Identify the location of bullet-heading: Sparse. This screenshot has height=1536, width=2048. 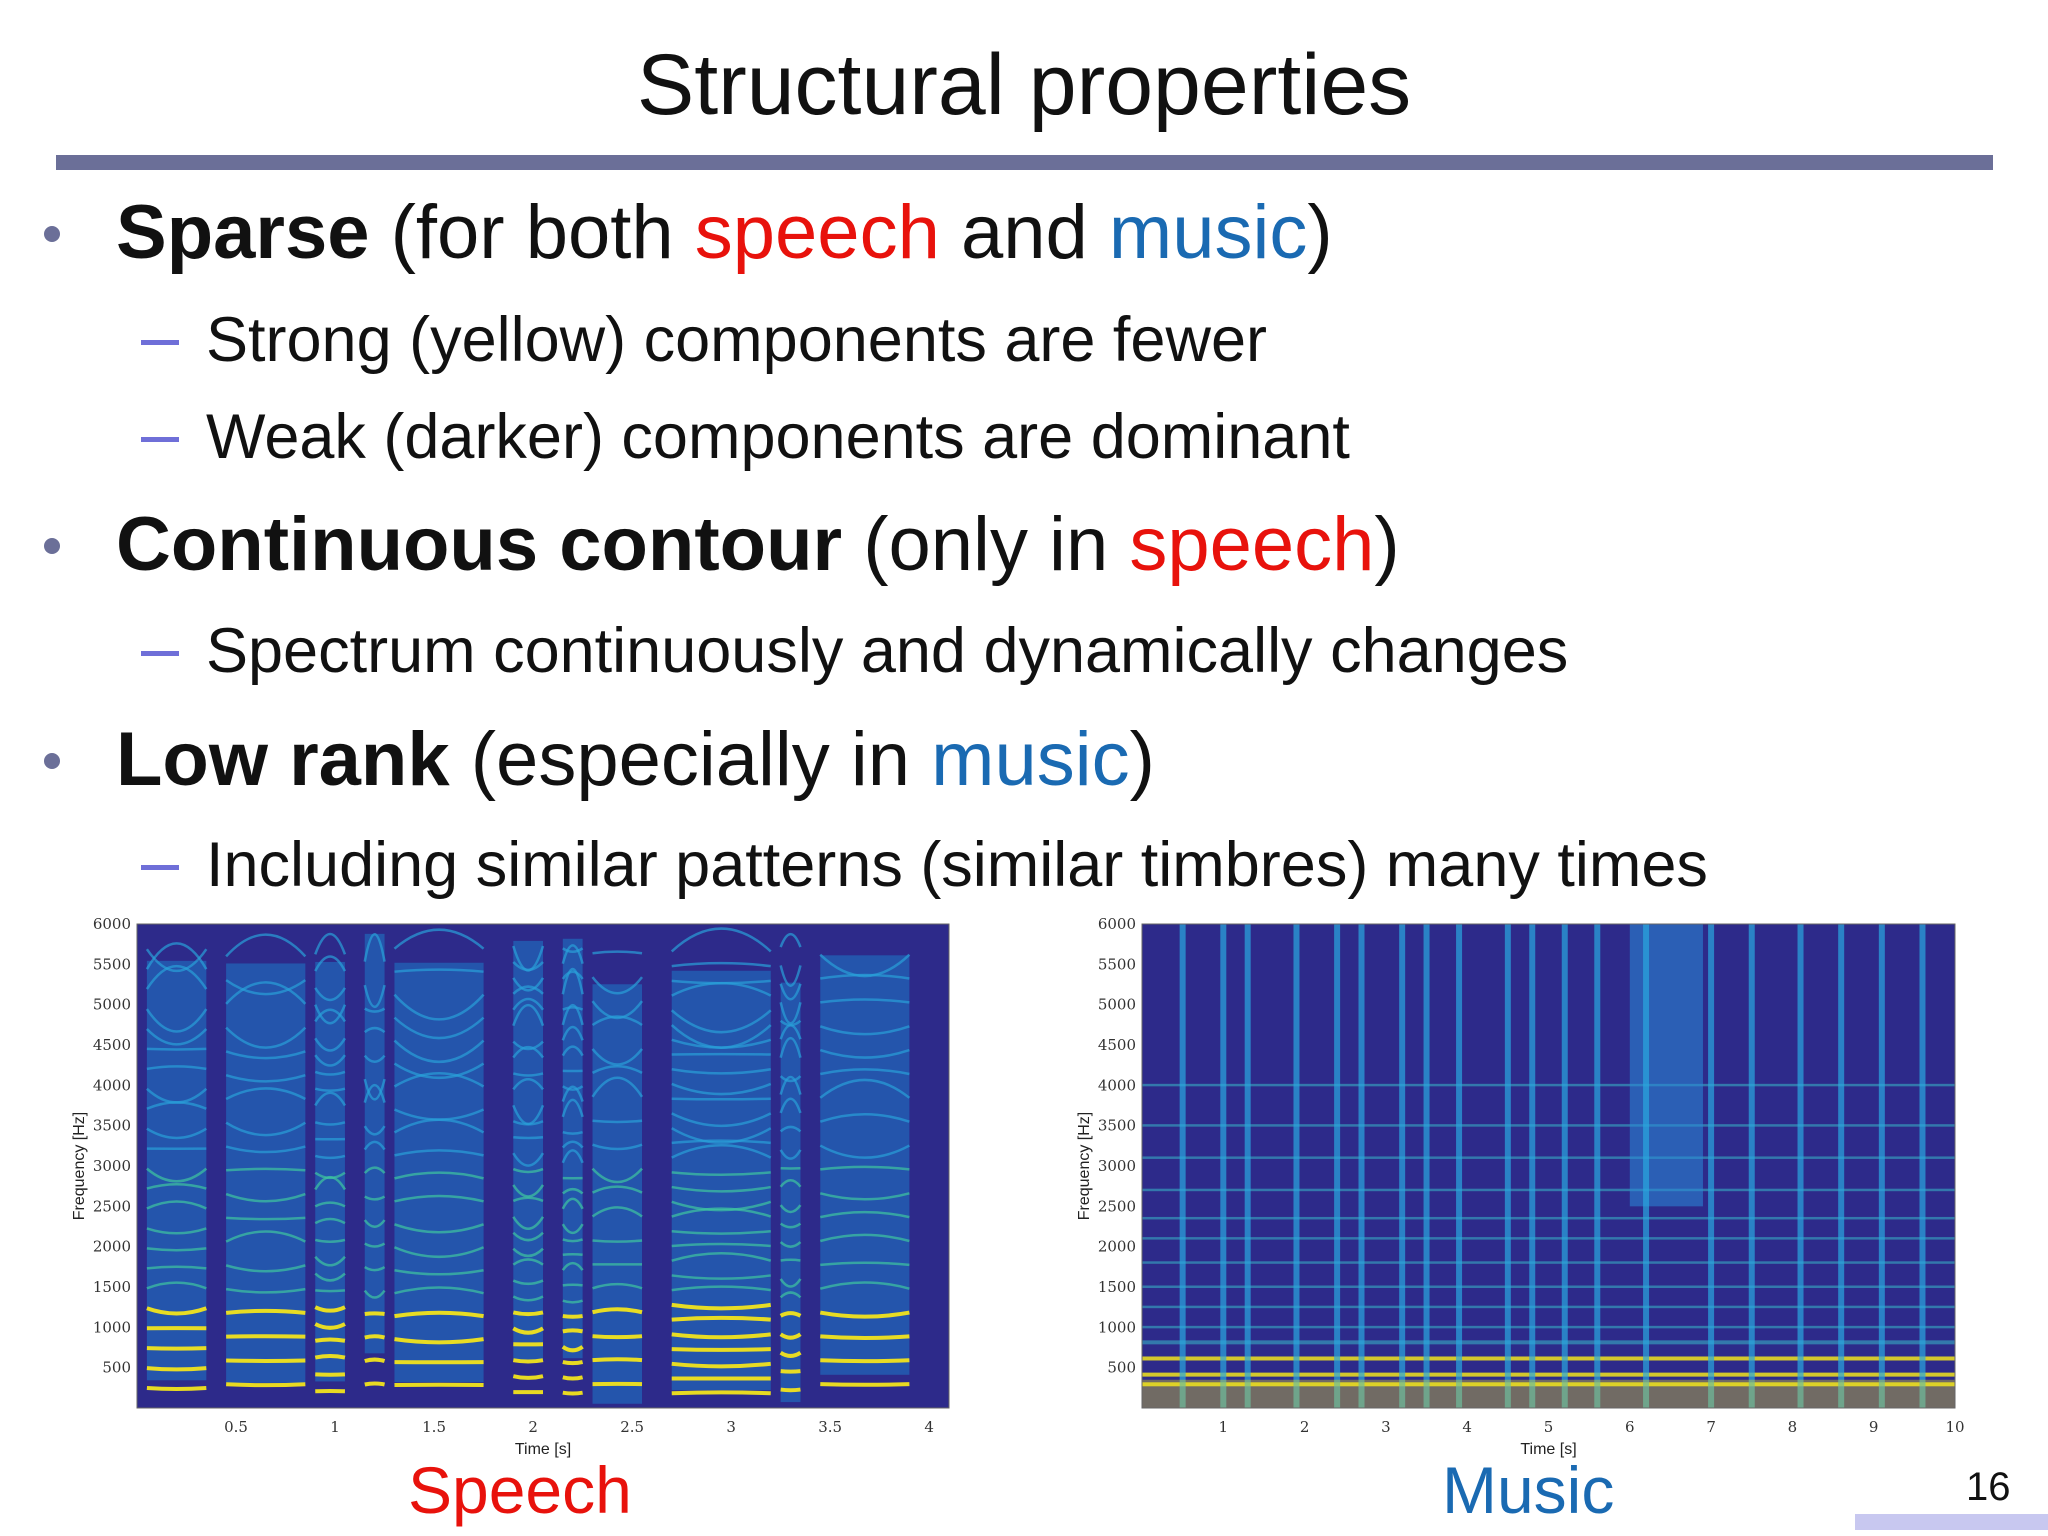
(243, 232).